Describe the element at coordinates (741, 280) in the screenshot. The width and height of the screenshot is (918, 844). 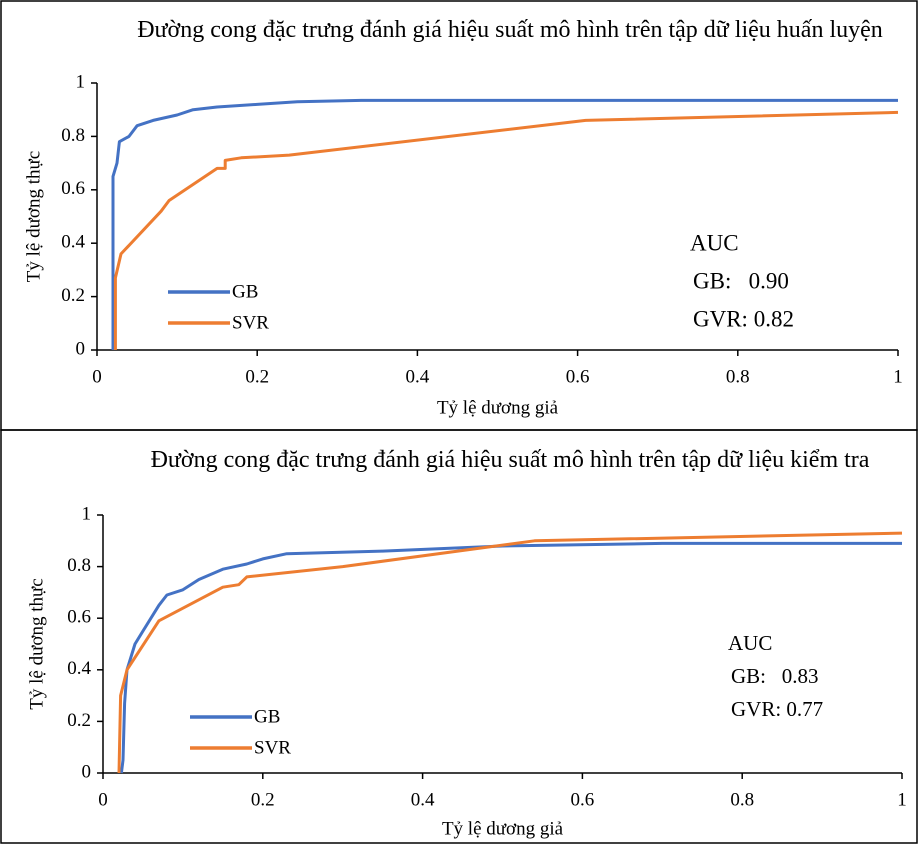
I see `annotation: GB: 0.90` at that location.